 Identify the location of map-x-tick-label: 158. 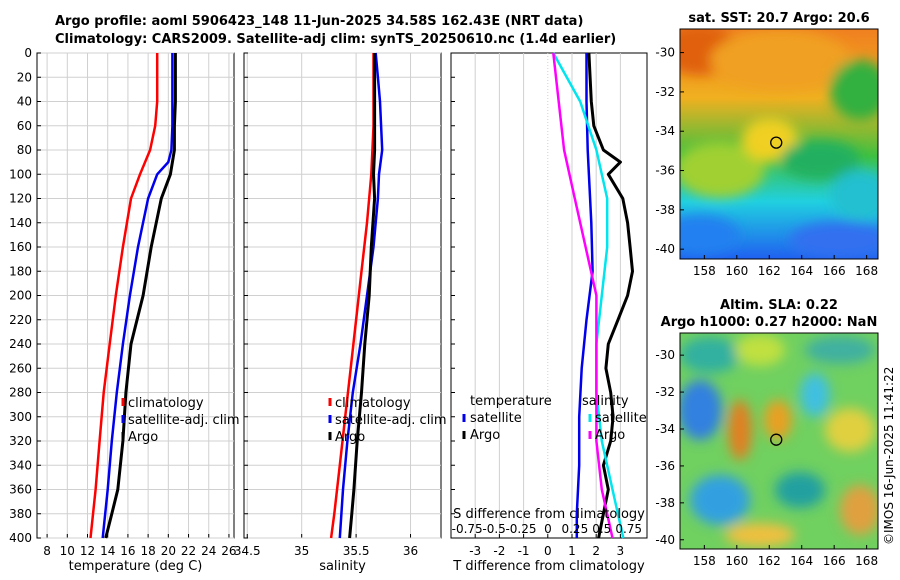
(704, 561).